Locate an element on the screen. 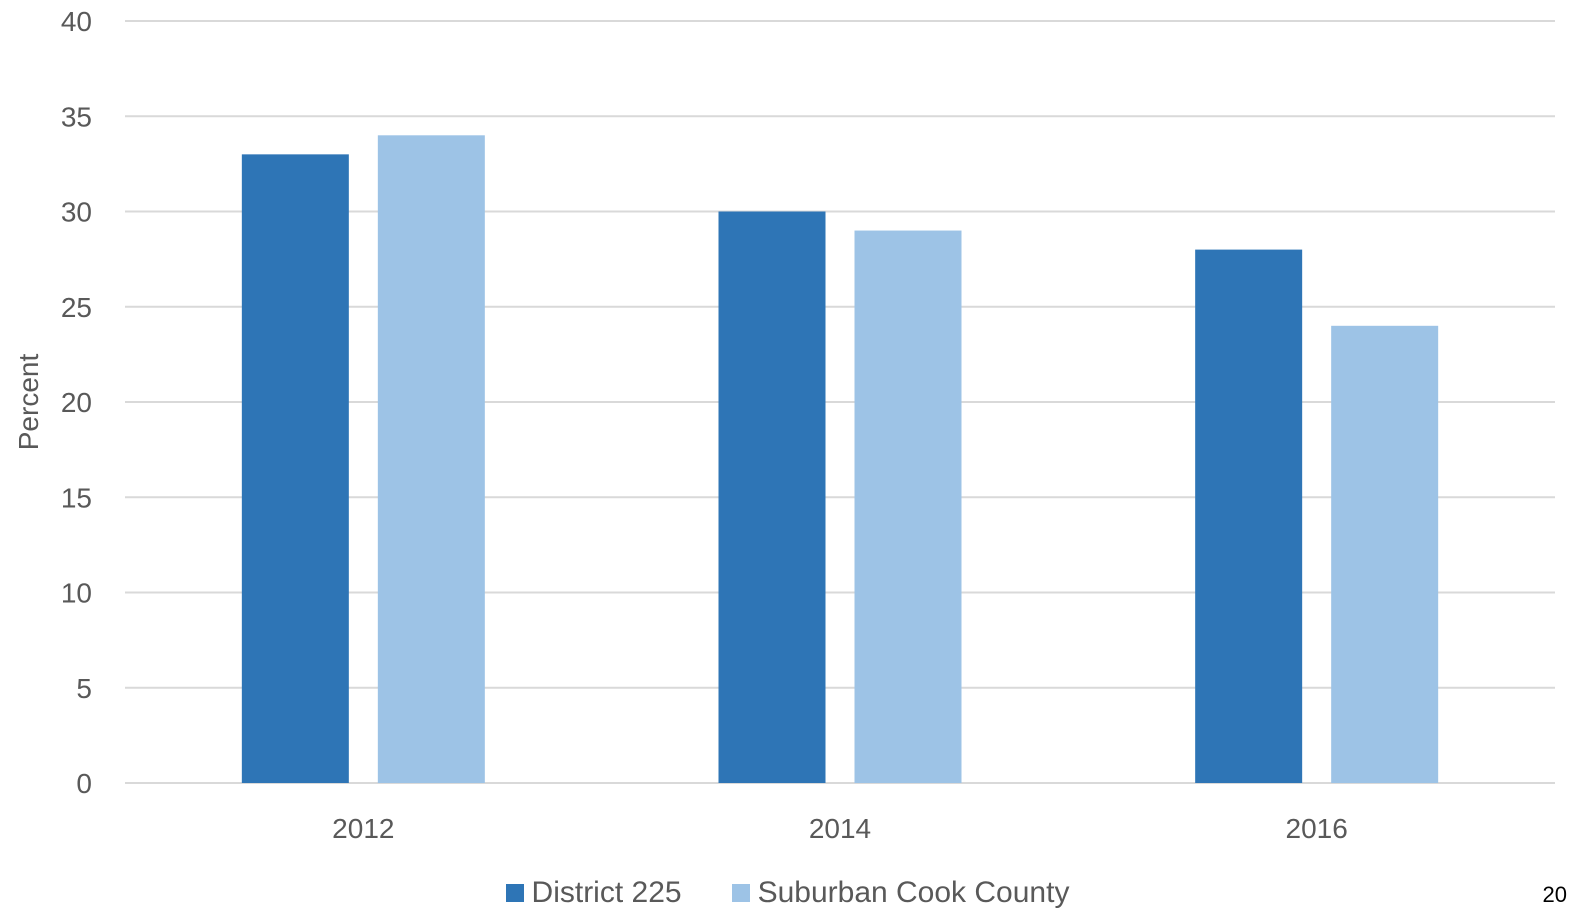  y-axis-label: Percent is located at coordinates (28, 402).